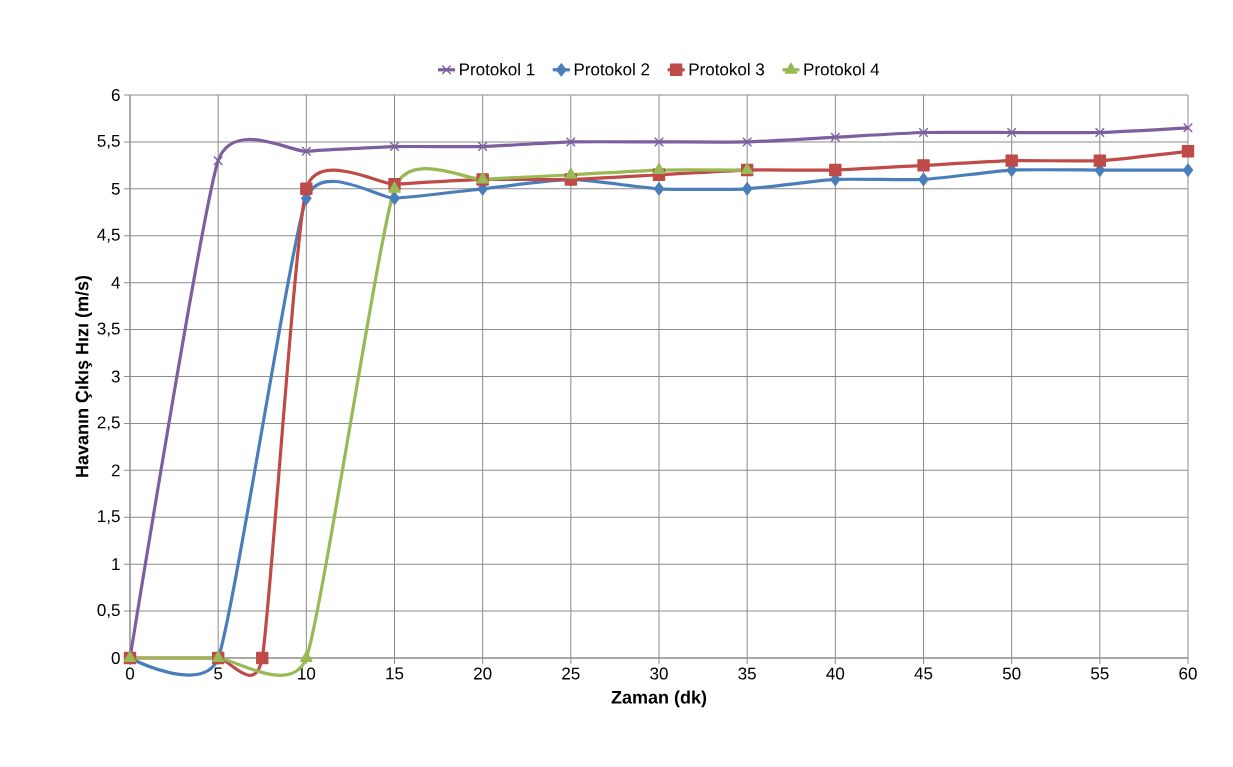 Image resolution: width=1233 pixels, height=767 pixels. I want to click on x-tick-label: 20, so click(483, 673).